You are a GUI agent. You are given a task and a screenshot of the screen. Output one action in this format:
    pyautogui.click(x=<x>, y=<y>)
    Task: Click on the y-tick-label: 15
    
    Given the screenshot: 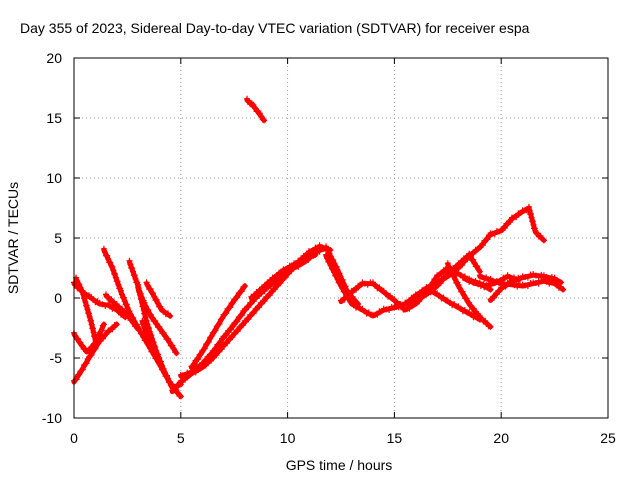 What is the action you would take?
    pyautogui.click(x=54, y=118)
    